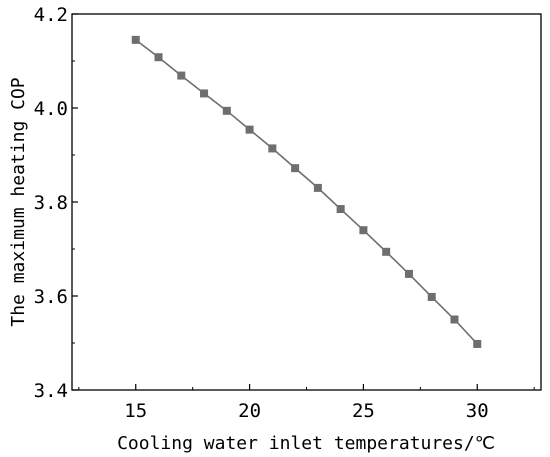 The height and width of the screenshot is (457, 550). I want to click on y-axis-title: The maximum heating COP, so click(18, 201).